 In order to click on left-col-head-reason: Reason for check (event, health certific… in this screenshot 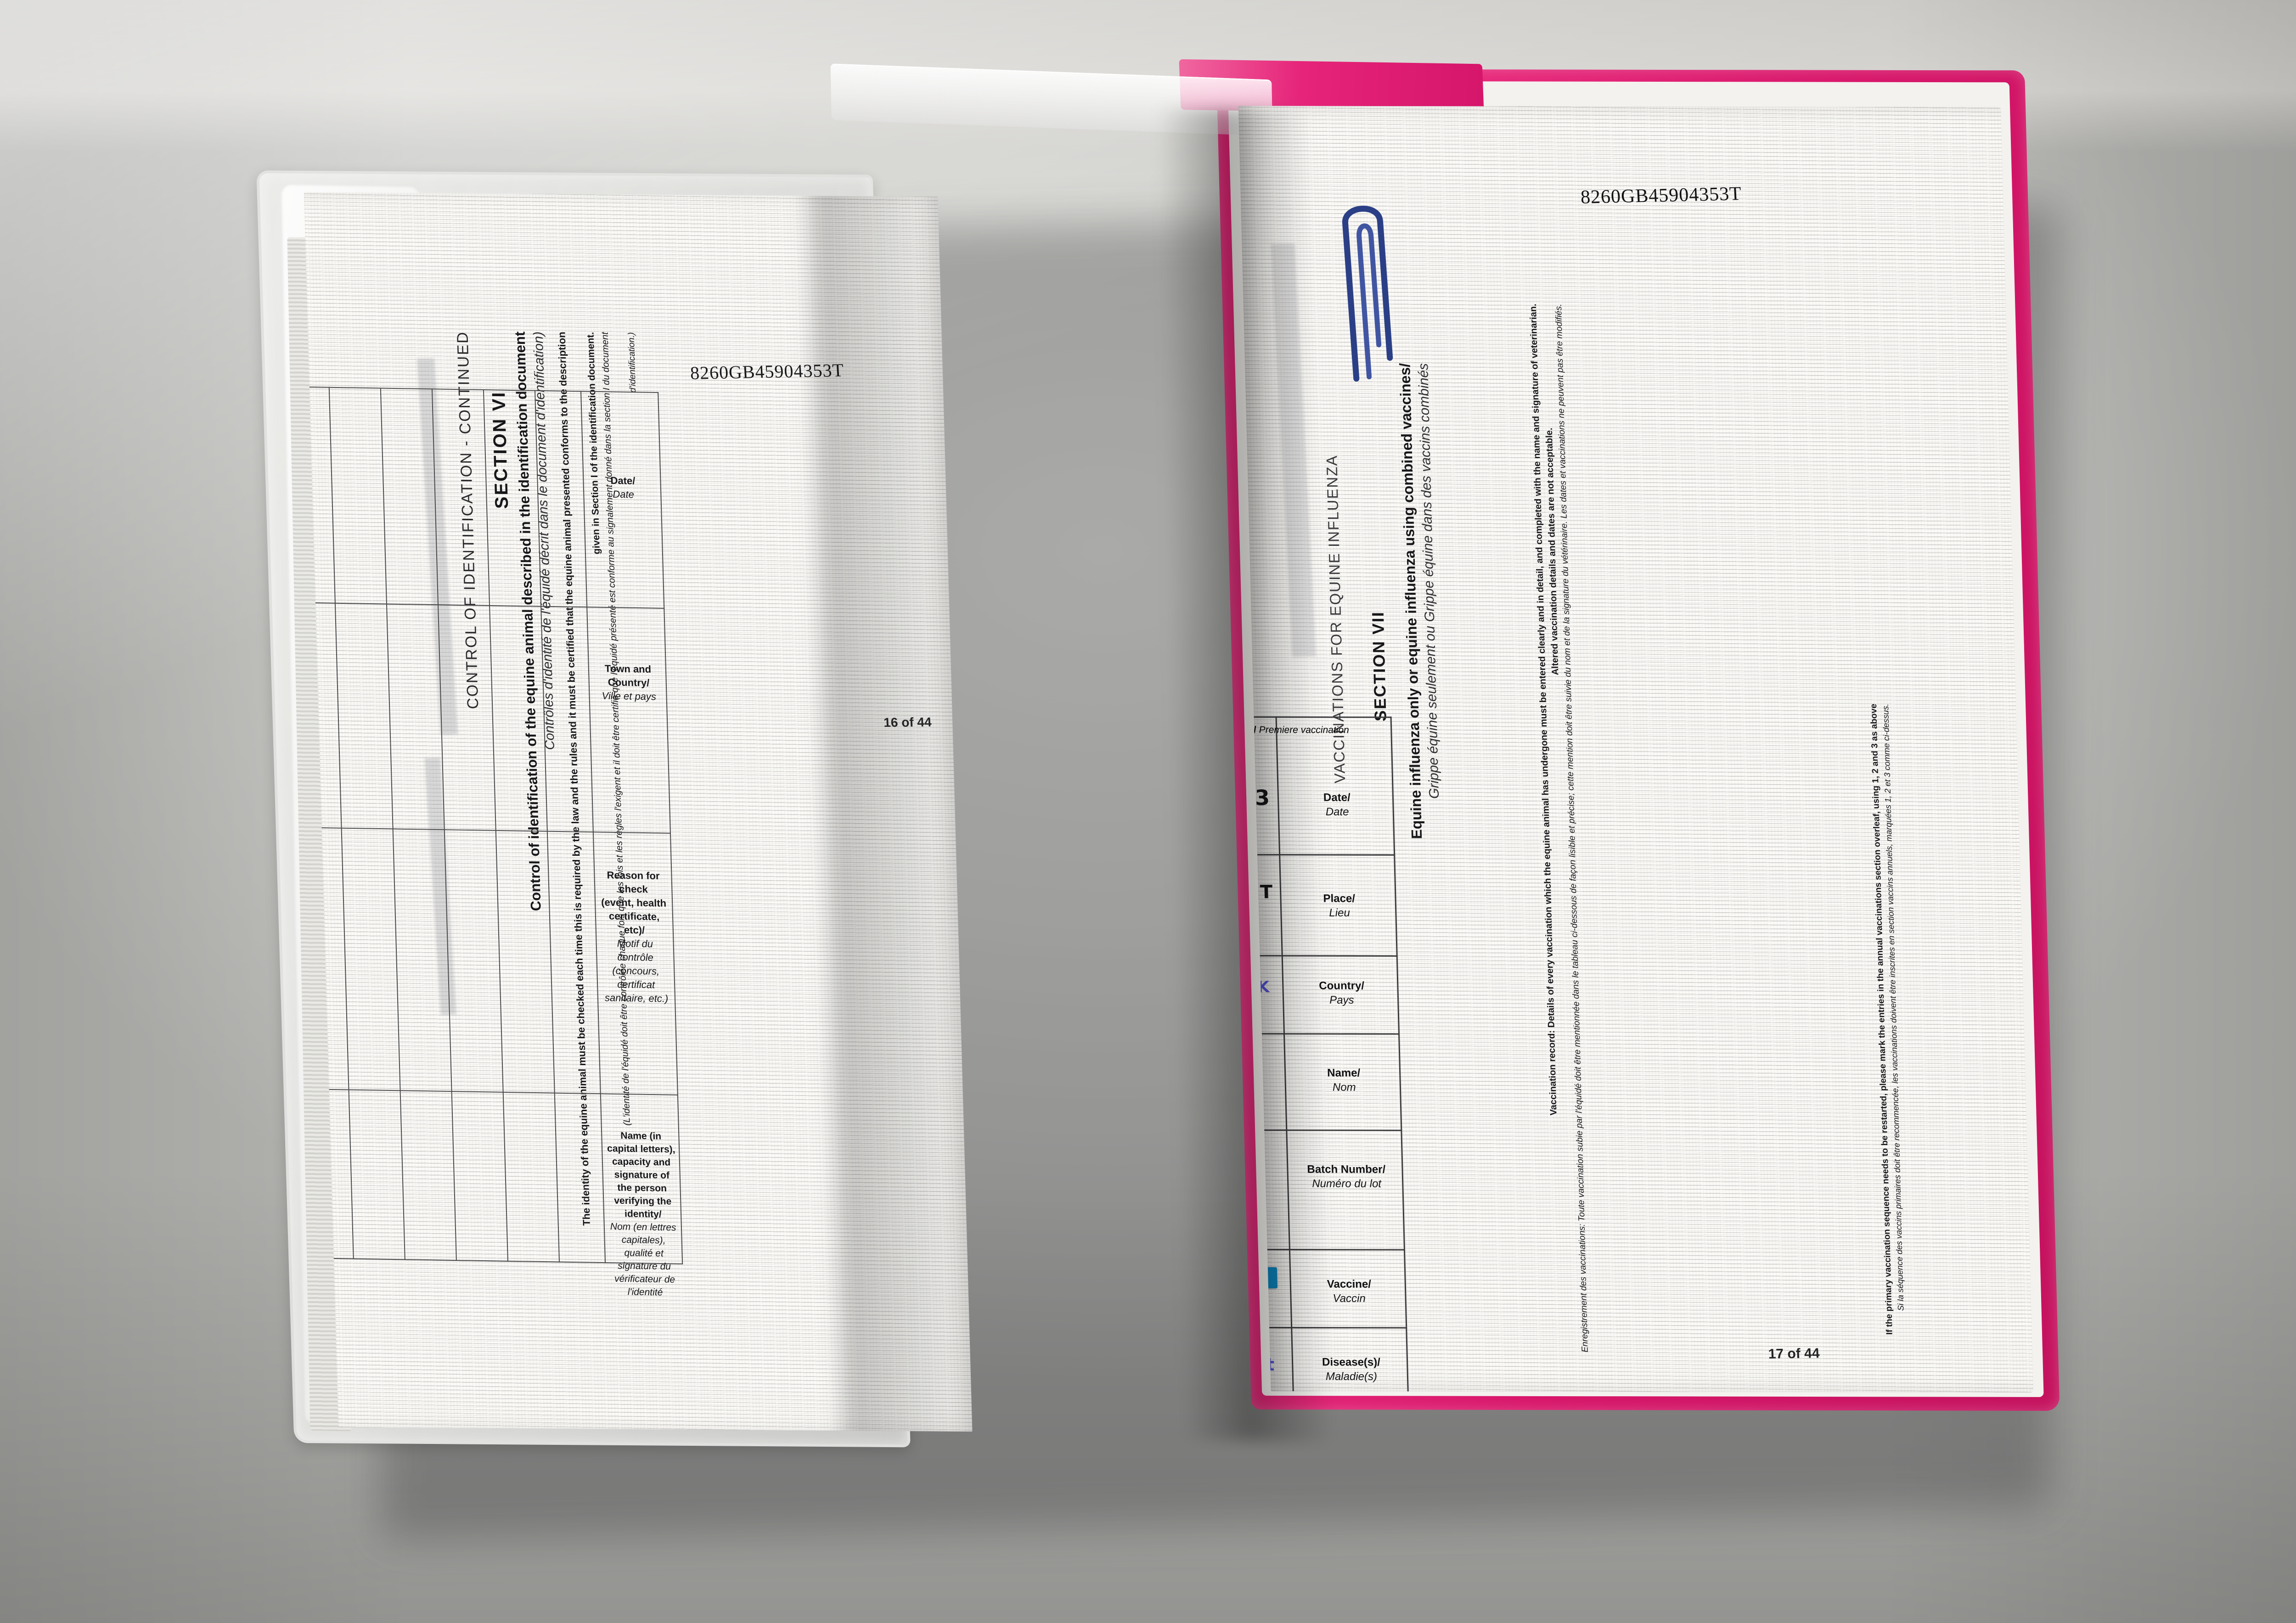, I will do `click(635, 937)`.